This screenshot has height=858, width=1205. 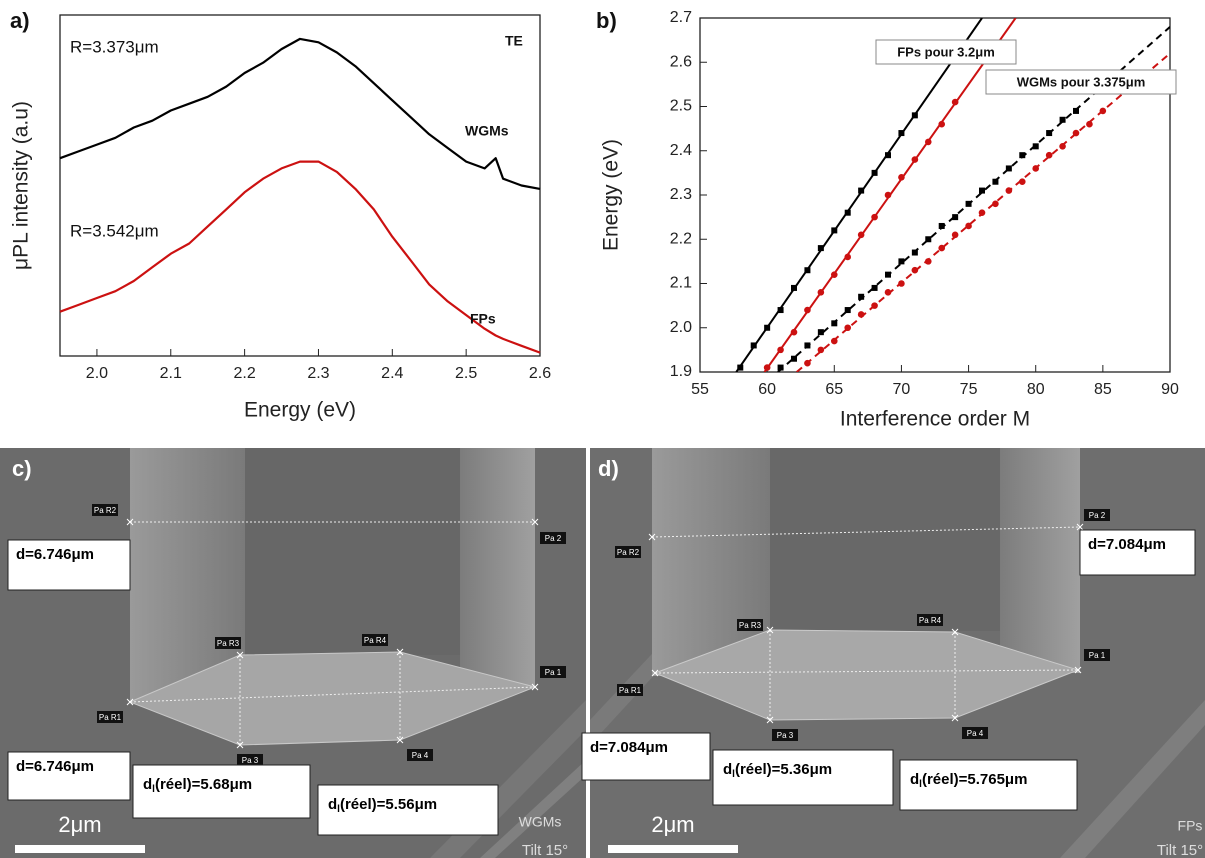 What do you see at coordinates (975, 779) in the screenshot?
I see `real-measure-rest: (réel)=5.765μm` at bounding box center [975, 779].